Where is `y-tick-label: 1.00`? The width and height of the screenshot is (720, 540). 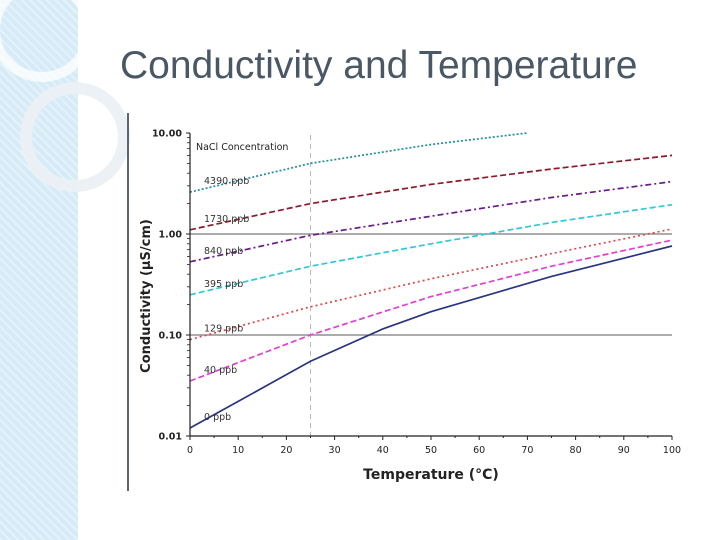 y-tick-label: 1.00 is located at coordinates (171, 235).